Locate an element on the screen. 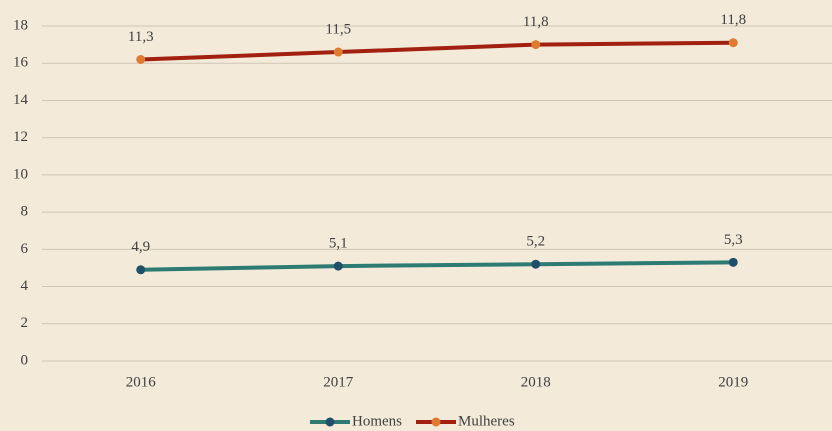 The height and width of the screenshot is (431, 832). data-label: 5,2 is located at coordinates (535, 242).